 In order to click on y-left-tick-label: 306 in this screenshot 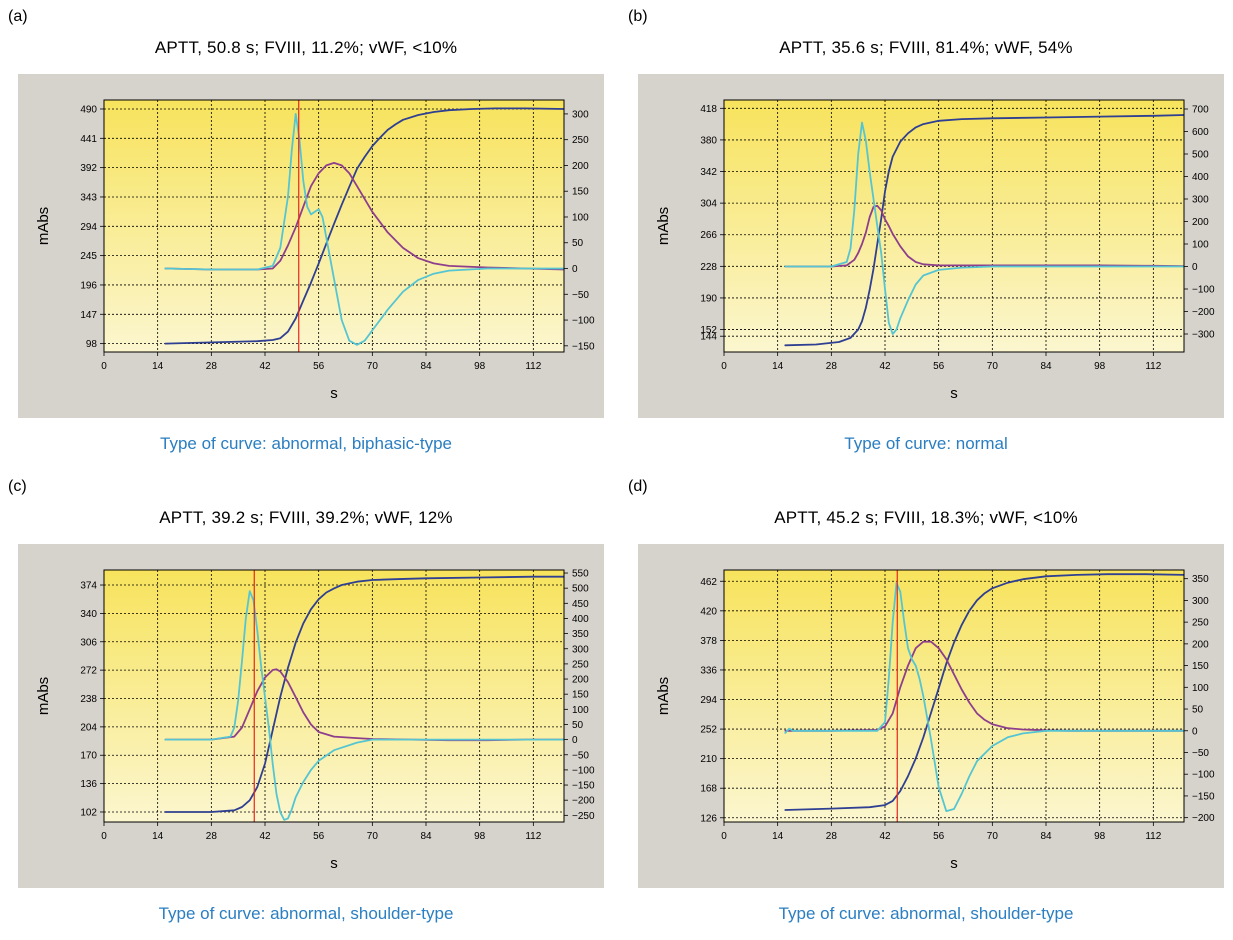, I will do `click(88, 642)`.